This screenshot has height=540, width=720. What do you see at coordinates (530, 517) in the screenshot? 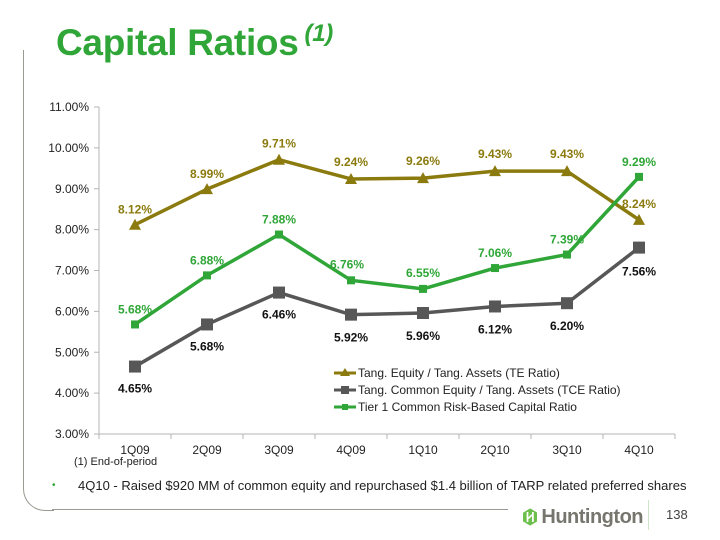
I see `huntington-logo-icon` at bounding box center [530, 517].